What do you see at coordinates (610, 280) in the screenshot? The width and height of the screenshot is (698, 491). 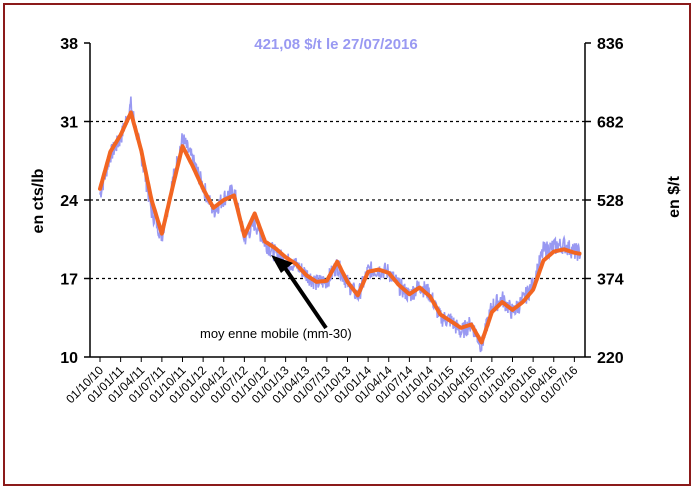 I see `right-tick-label: 374` at bounding box center [610, 280].